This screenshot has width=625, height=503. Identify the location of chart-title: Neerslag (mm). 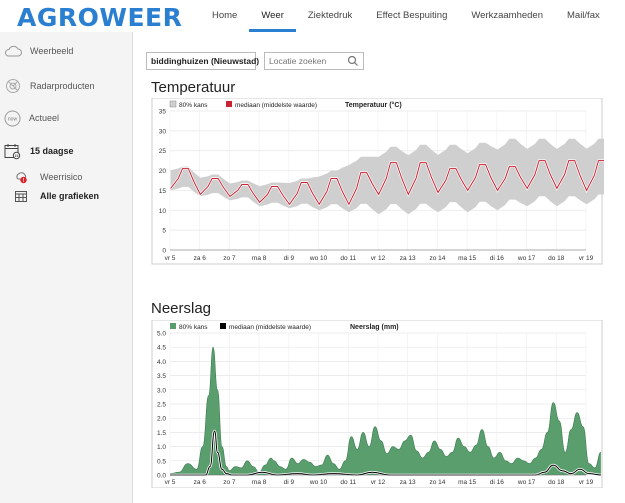
(374, 327).